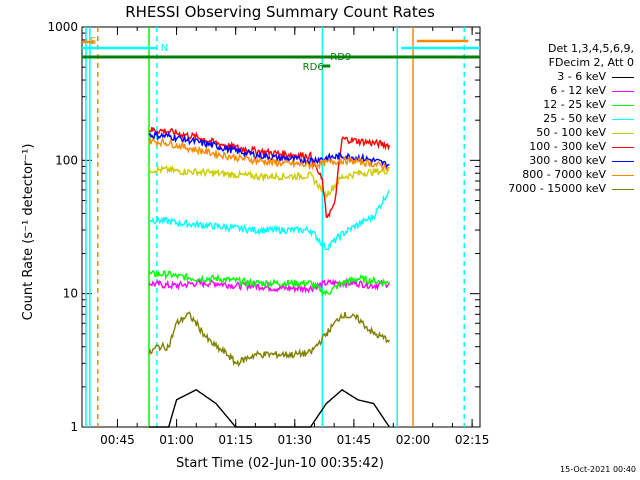  Describe the element at coordinates (581, 76) in the screenshot. I see `legend-label: 3 - 6 keV` at that location.